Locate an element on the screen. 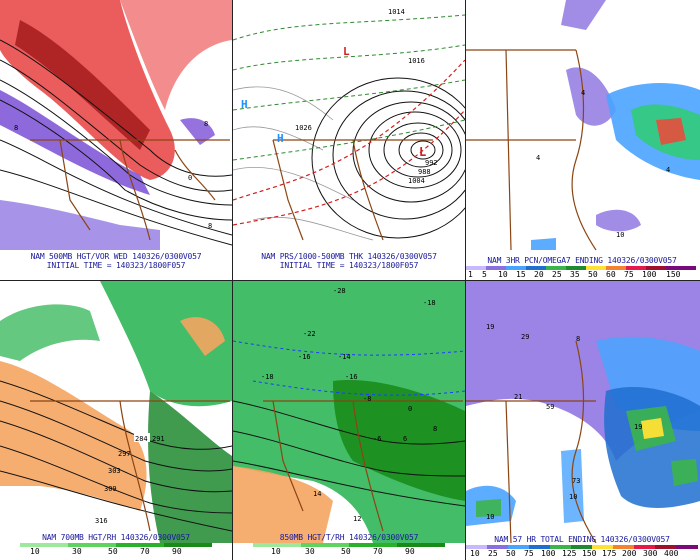  isobar-label: 988 is located at coordinates (424, 172).